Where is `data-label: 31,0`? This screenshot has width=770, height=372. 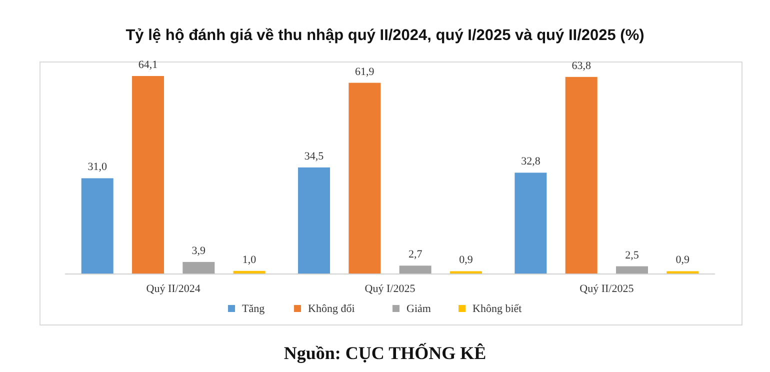
data-label: 31,0 is located at coordinates (98, 167).